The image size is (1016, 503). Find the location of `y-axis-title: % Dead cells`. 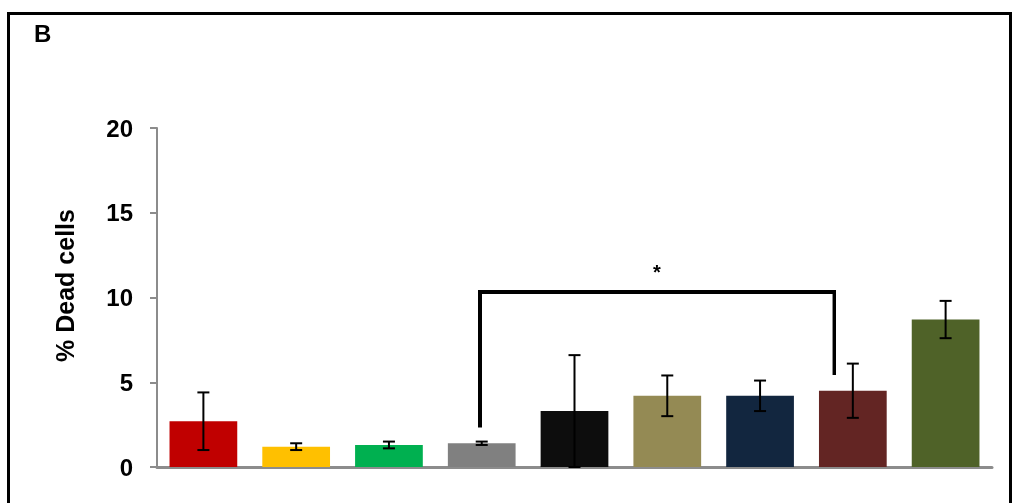

y-axis-title: % Dead cells is located at coordinates (64, 285).